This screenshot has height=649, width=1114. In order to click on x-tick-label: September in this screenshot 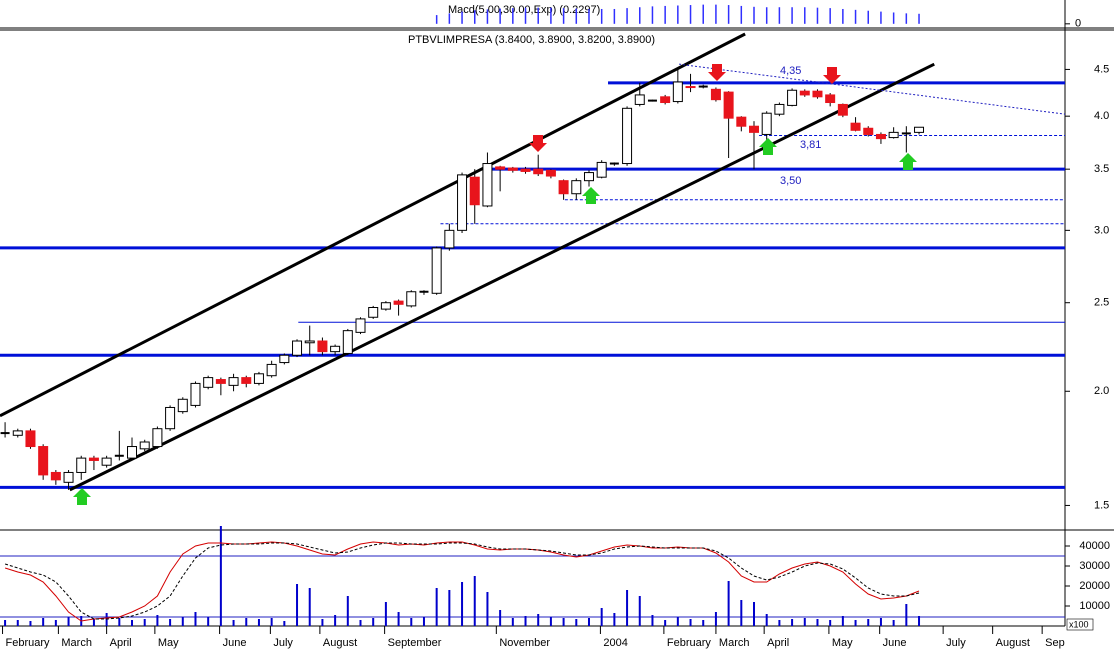, I will do `click(415, 643)`.